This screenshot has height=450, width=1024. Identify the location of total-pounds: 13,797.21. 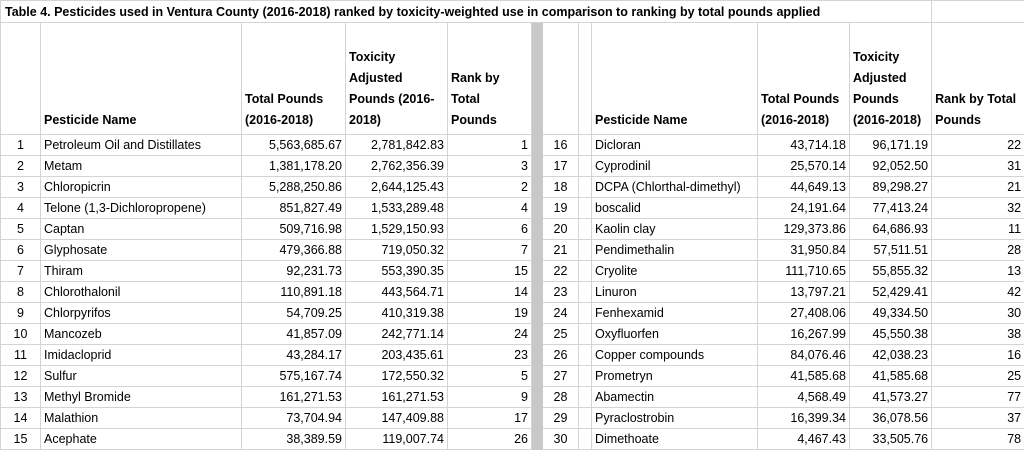
(804, 292).